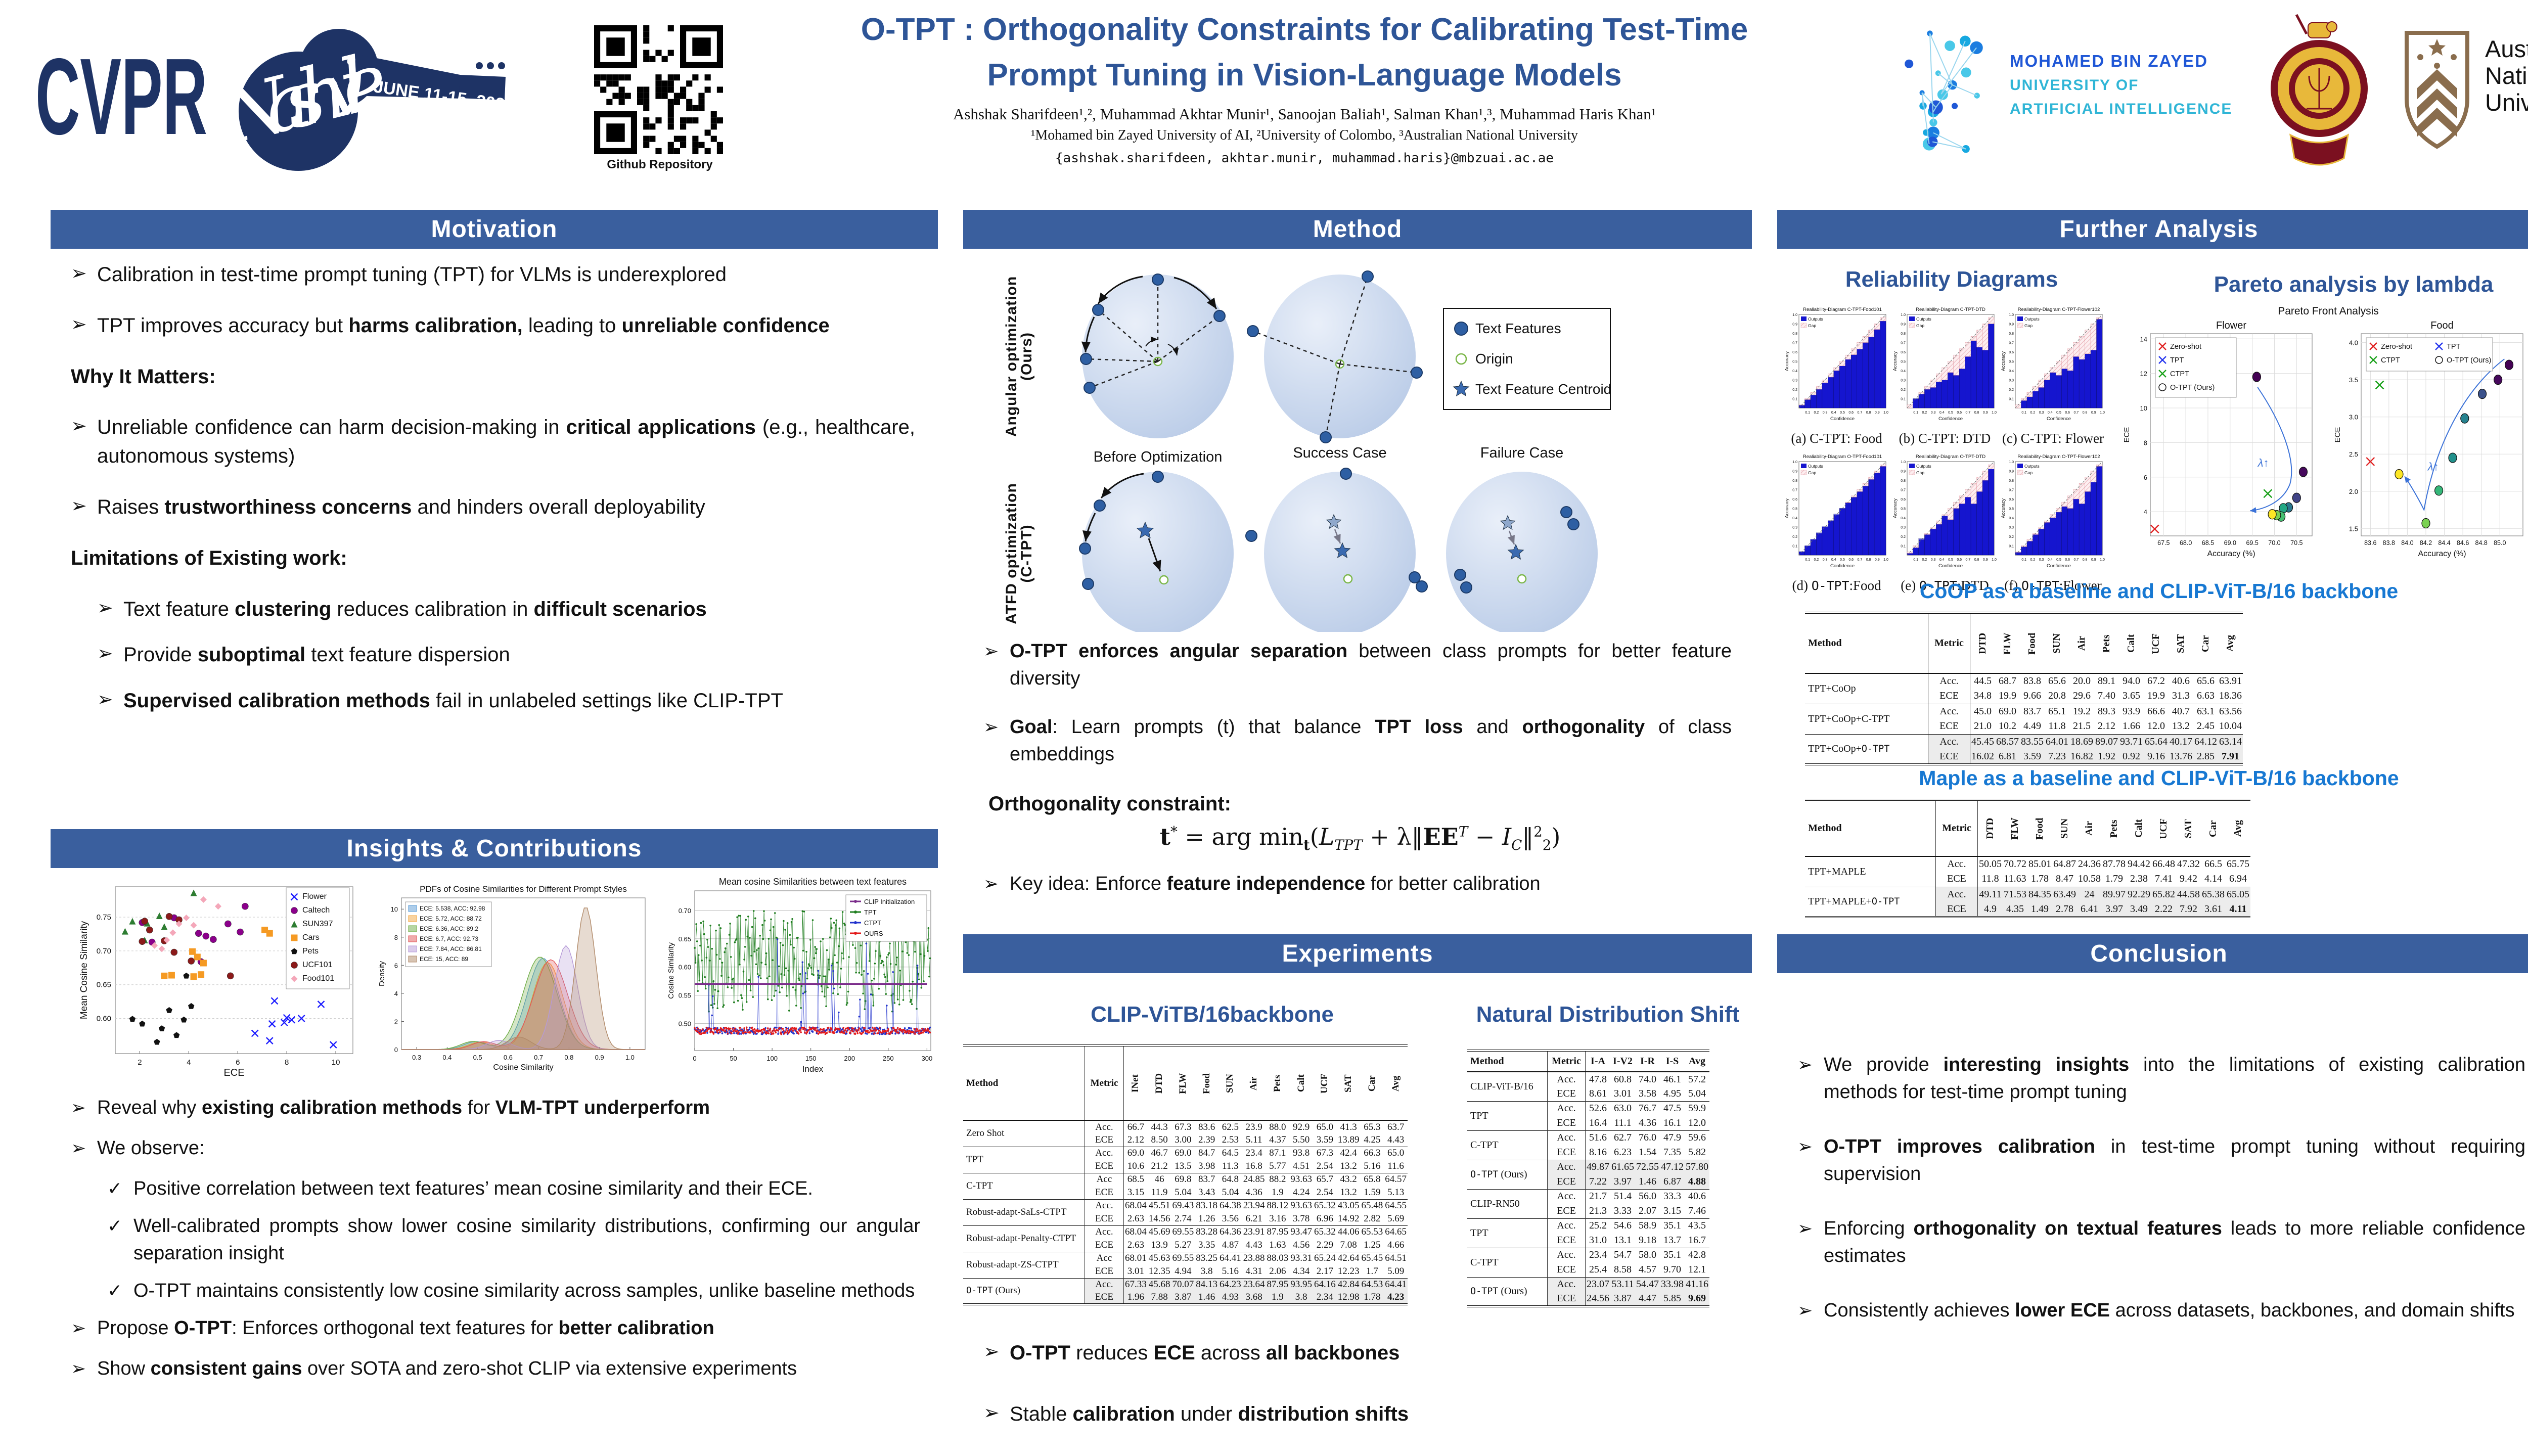 This screenshot has height=1456, width=2528. I want to click on column-header: Method, so click(1867, 643).